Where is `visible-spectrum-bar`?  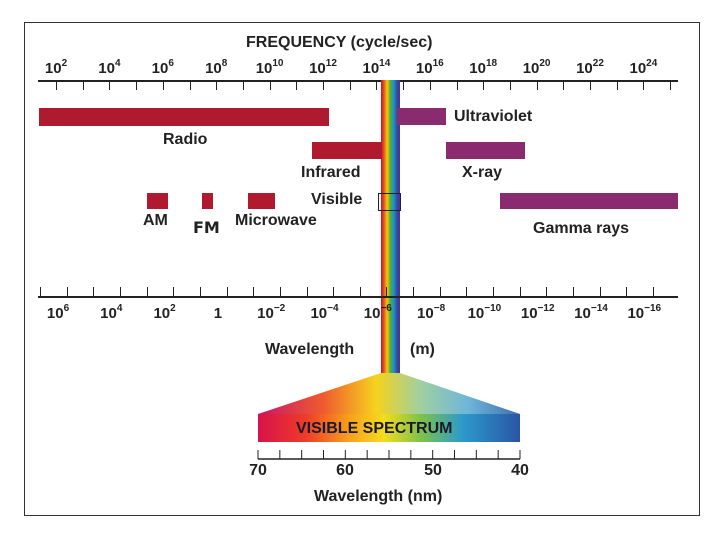 visible-spectrum-bar is located at coordinates (389, 428).